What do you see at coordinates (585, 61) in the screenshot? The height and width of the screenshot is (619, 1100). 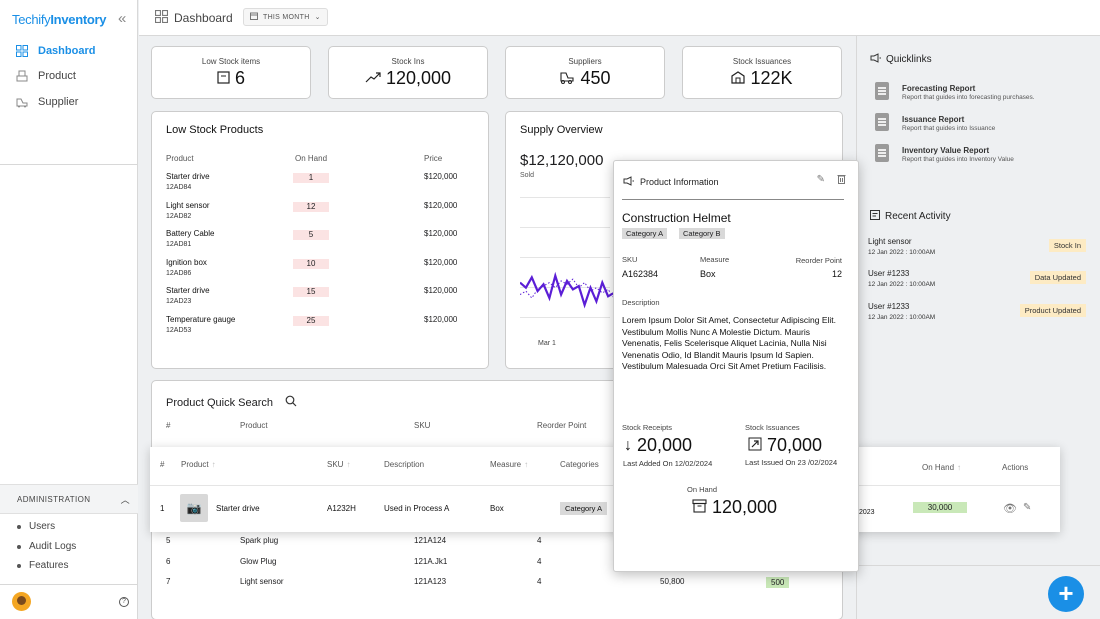 I see `stat-label: Suppliers` at bounding box center [585, 61].